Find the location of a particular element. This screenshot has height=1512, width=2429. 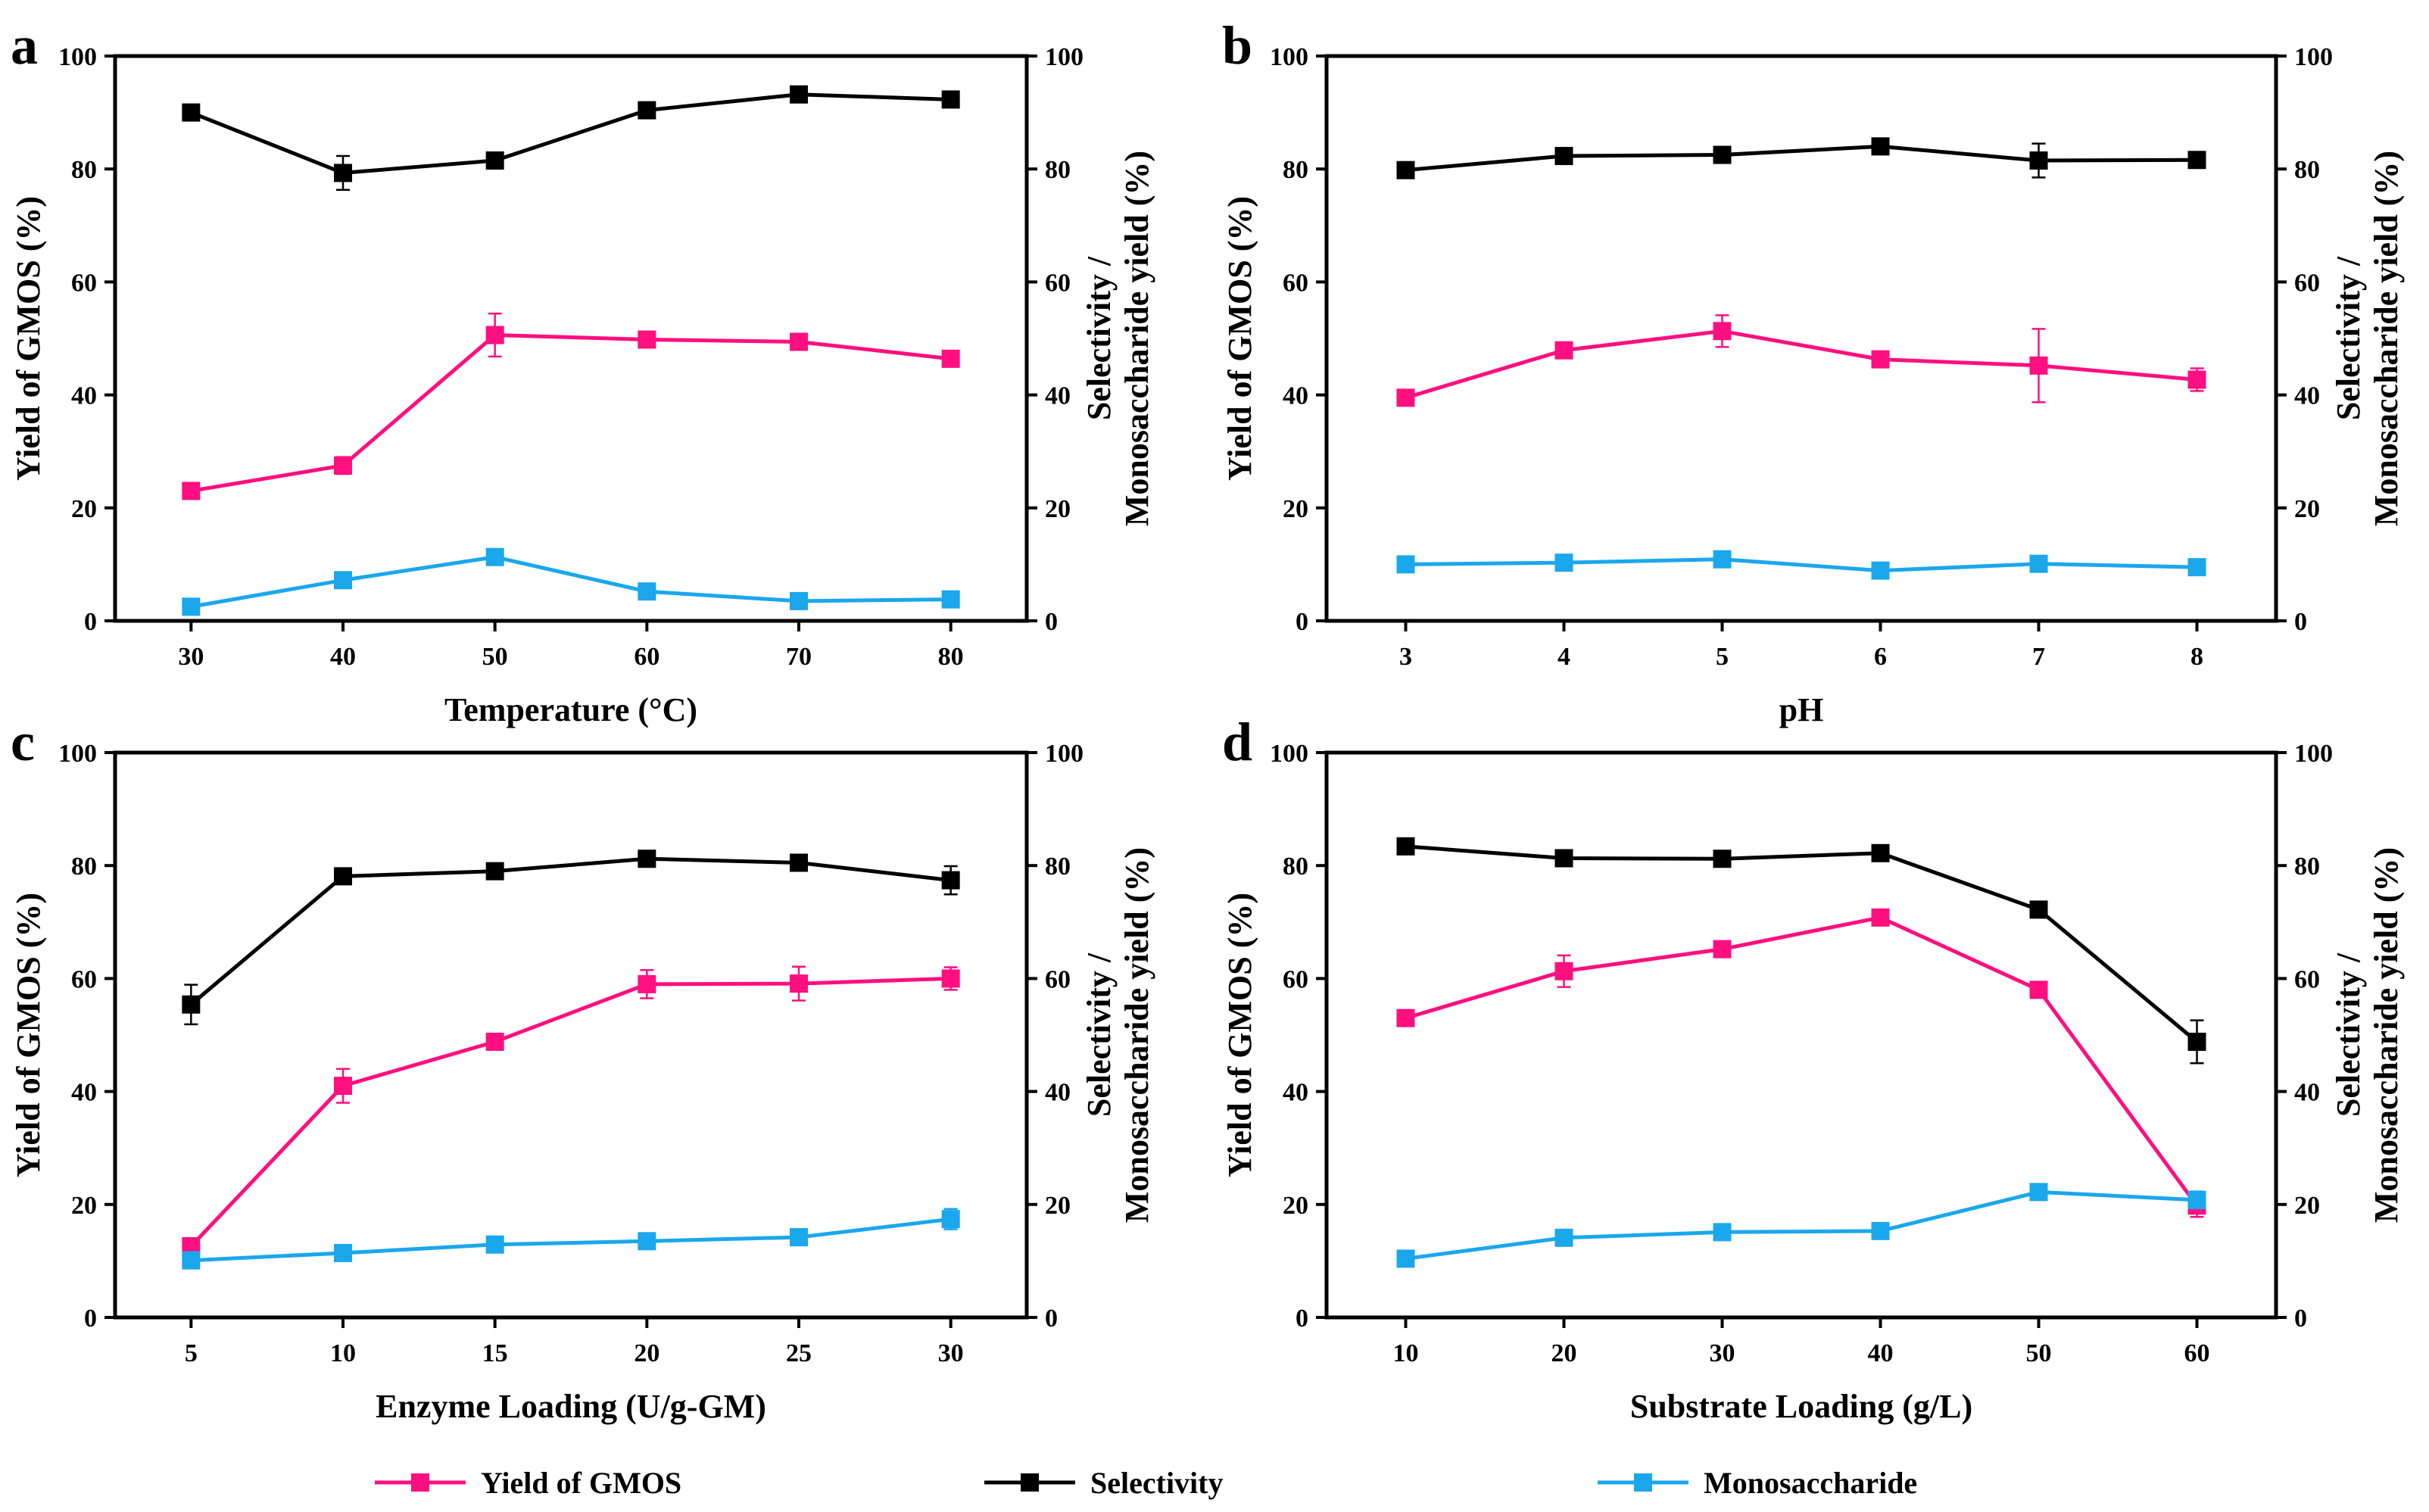

x-tick-label: 30 is located at coordinates (951, 1353).